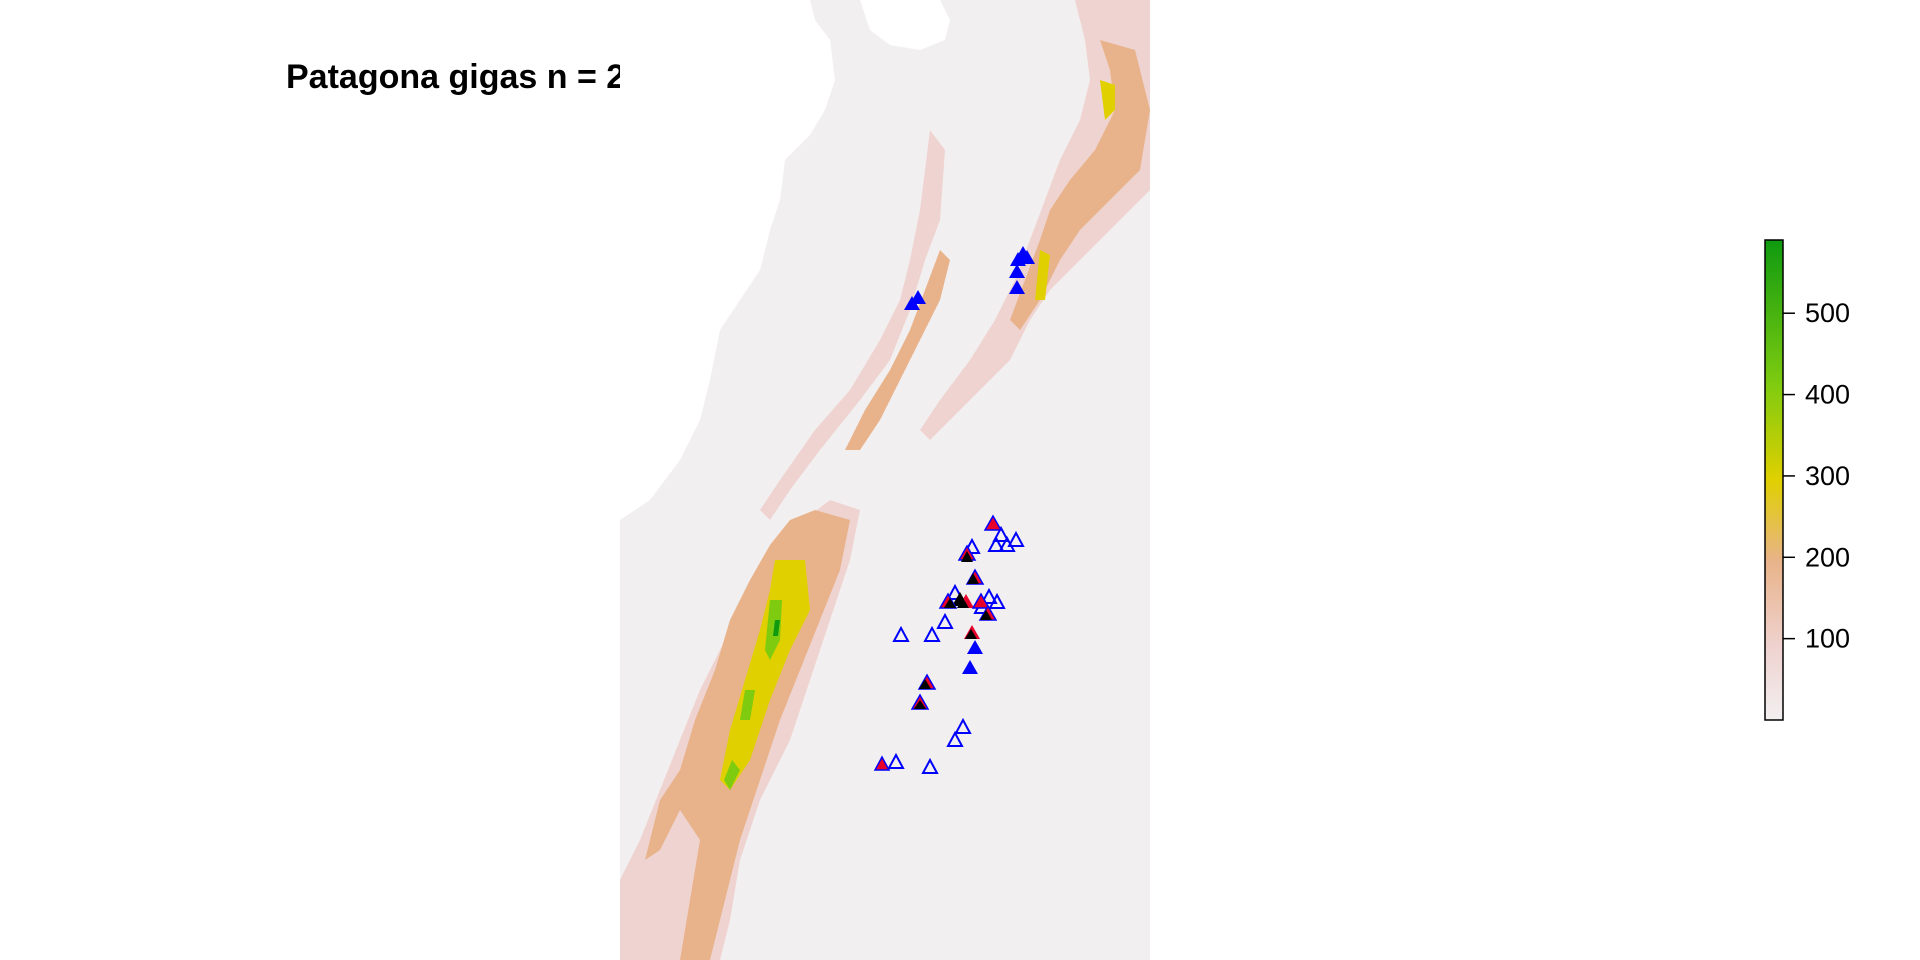 This screenshot has height=960, width=1920. Describe the element at coordinates (776, 628) in the screenshot. I see `southern-andes-max` at that location.